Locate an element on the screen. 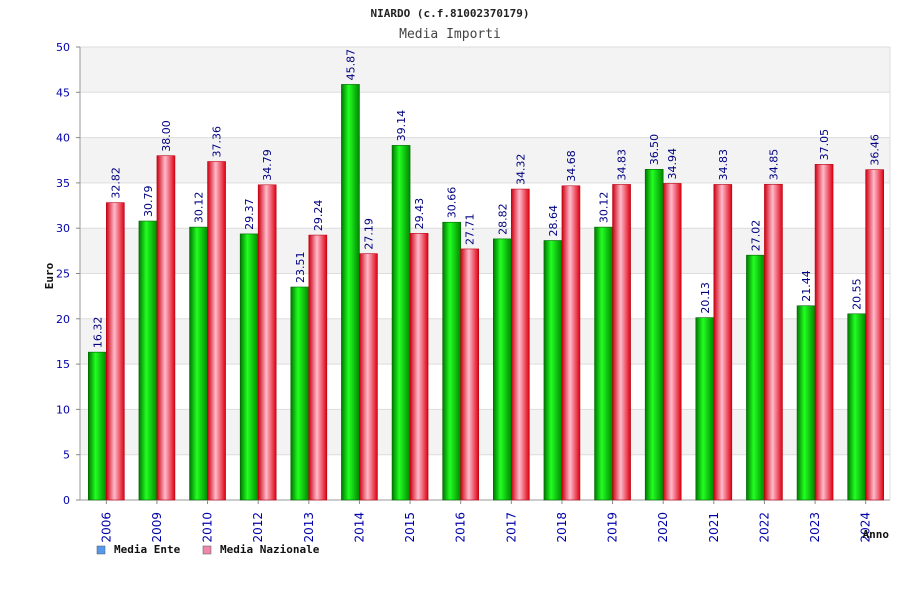 This screenshot has height=600, width=900. data-label: 34.68 is located at coordinates (571, 166).